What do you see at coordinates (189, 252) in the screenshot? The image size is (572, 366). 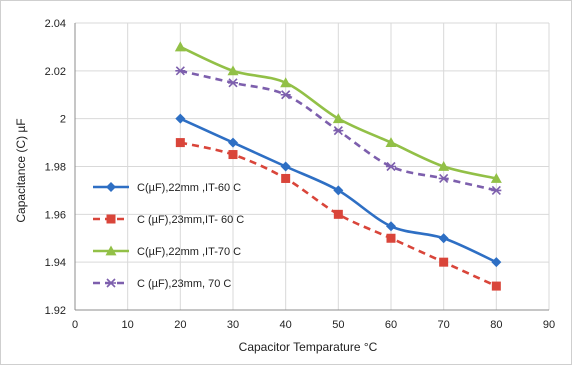 I see `legend-entry-label: C(µF),22mm ,IT-70 C` at bounding box center [189, 252].